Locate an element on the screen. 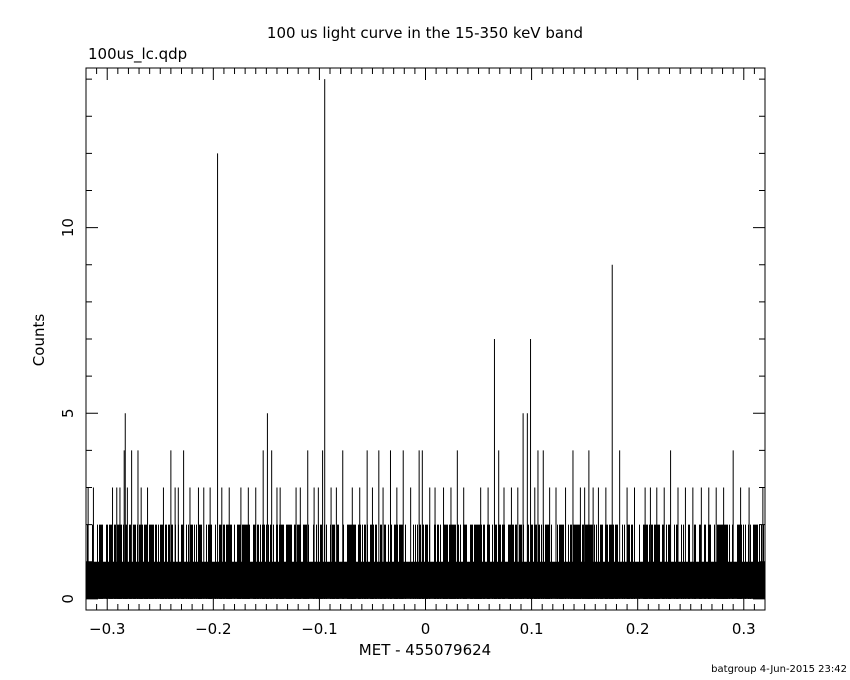 The width and height of the screenshot is (850, 680). x-tick-label: 0.3 is located at coordinates (744, 629).